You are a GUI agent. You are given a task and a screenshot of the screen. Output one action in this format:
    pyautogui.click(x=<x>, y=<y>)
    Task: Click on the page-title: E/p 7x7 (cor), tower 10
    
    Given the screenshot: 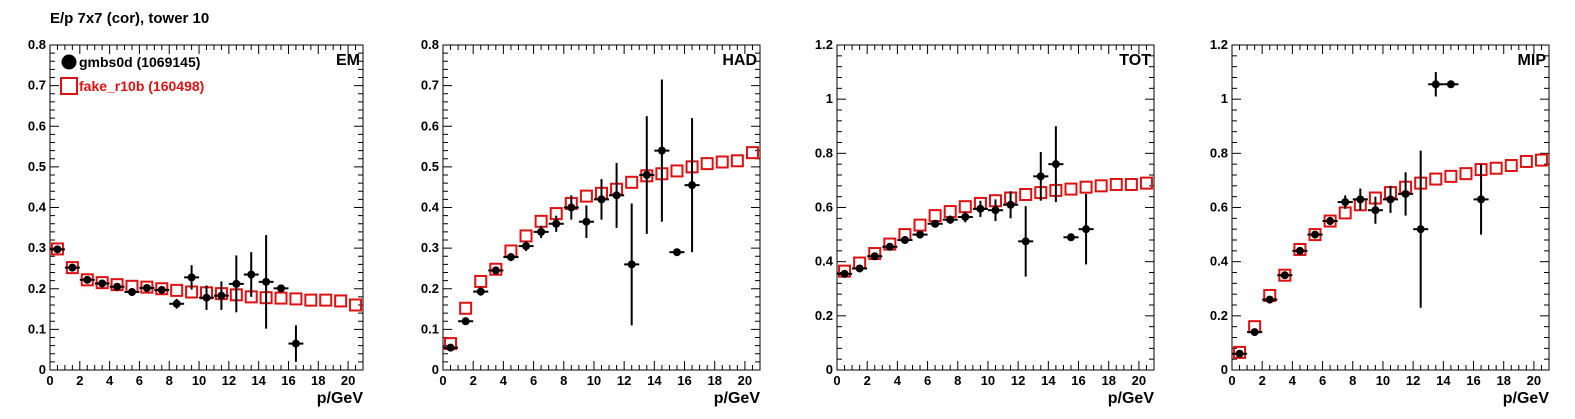 What is the action you would take?
    pyautogui.click(x=130, y=18)
    